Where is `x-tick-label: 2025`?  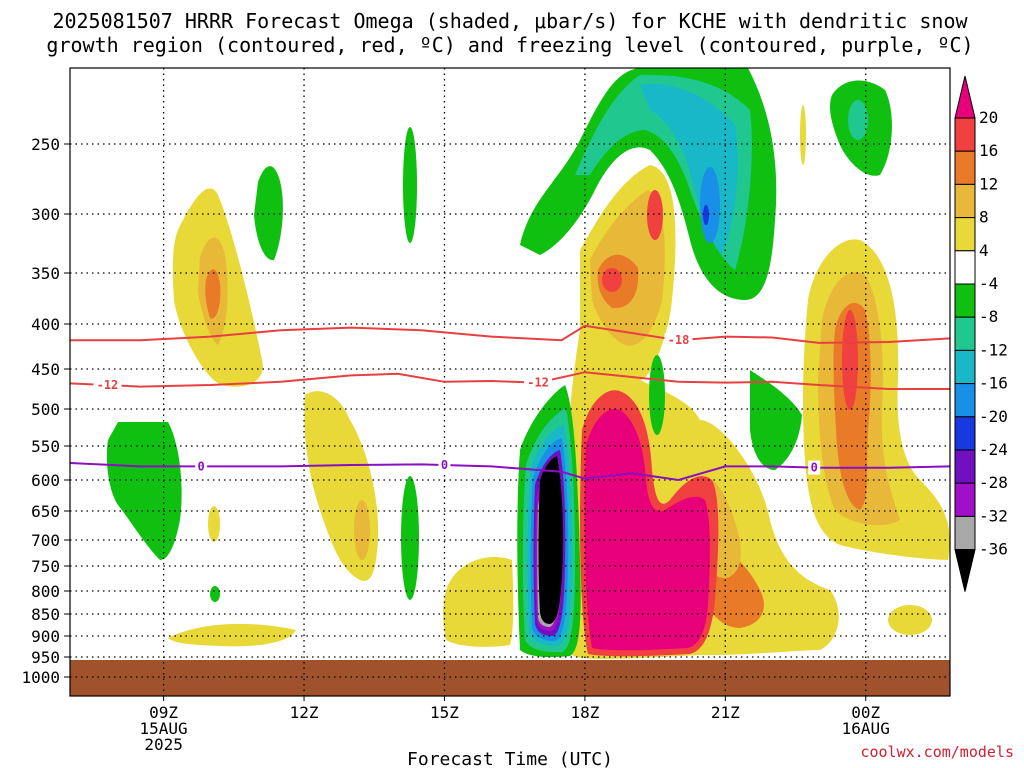 x-tick-label: 2025 is located at coordinates (163, 744).